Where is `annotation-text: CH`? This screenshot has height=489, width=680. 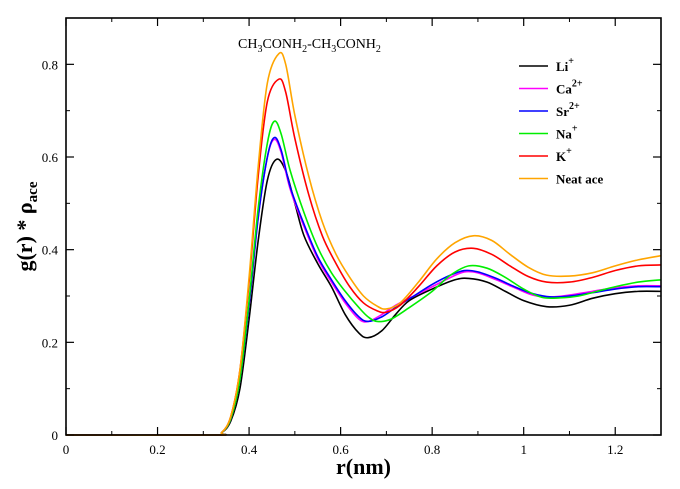 annotation-text: CH is located at coordinates (247, 44).